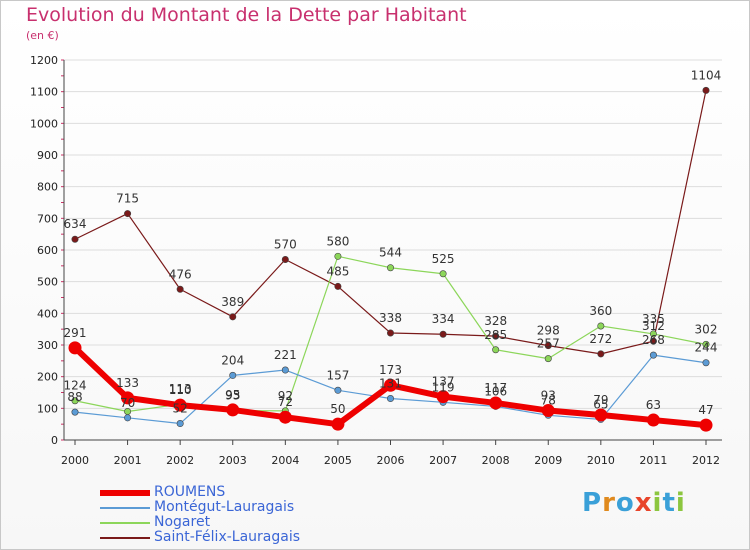 This screenshot has width=750, height=550. Describe the element at coordinates (706, 329) in the screenshot. I see `data-label: 302` at that location.